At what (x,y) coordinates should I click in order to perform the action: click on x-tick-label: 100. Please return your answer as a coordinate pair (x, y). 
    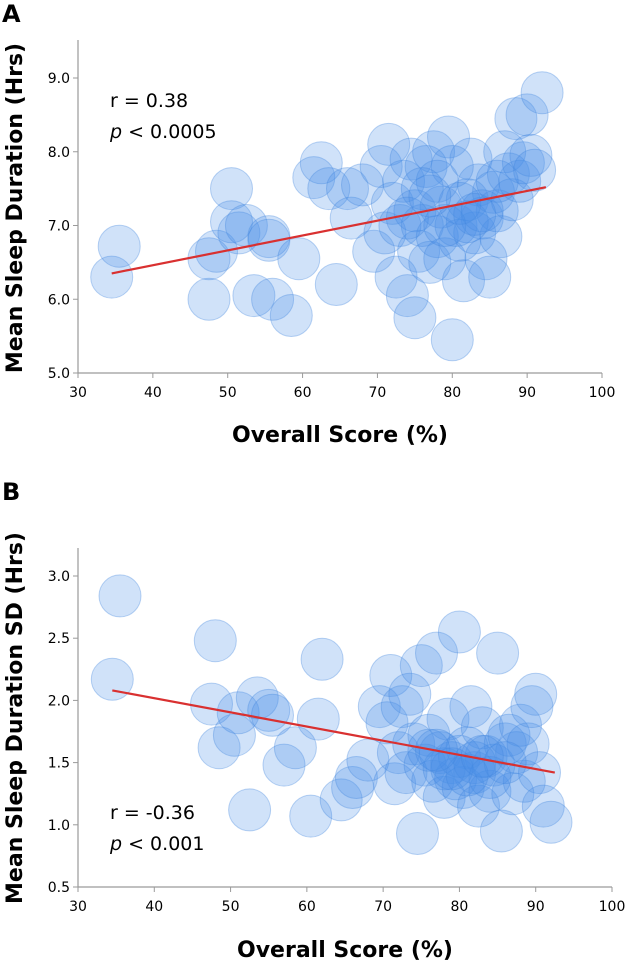
    Looking at the image, I should click on (612, 907).